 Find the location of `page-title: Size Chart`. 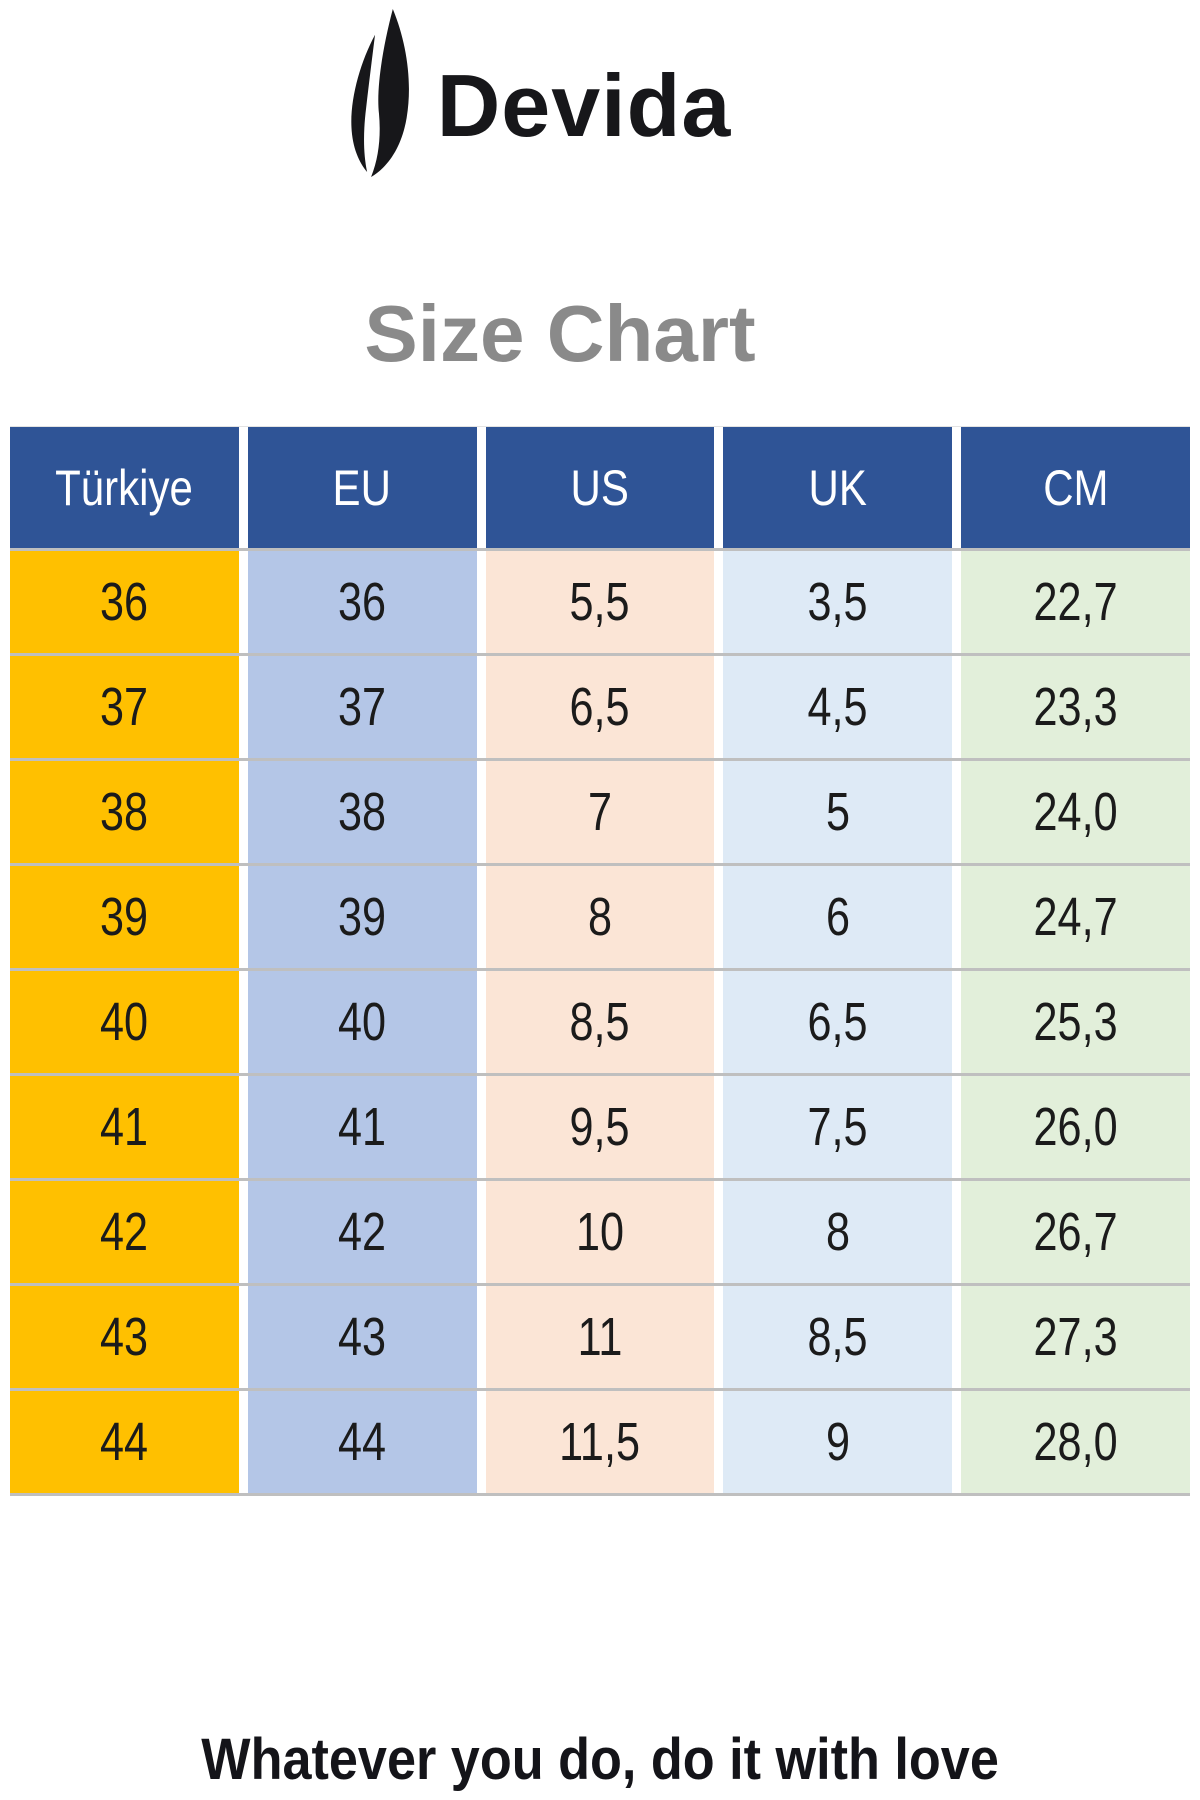

page-title: Size Chart is located at coordinates (560, 333).